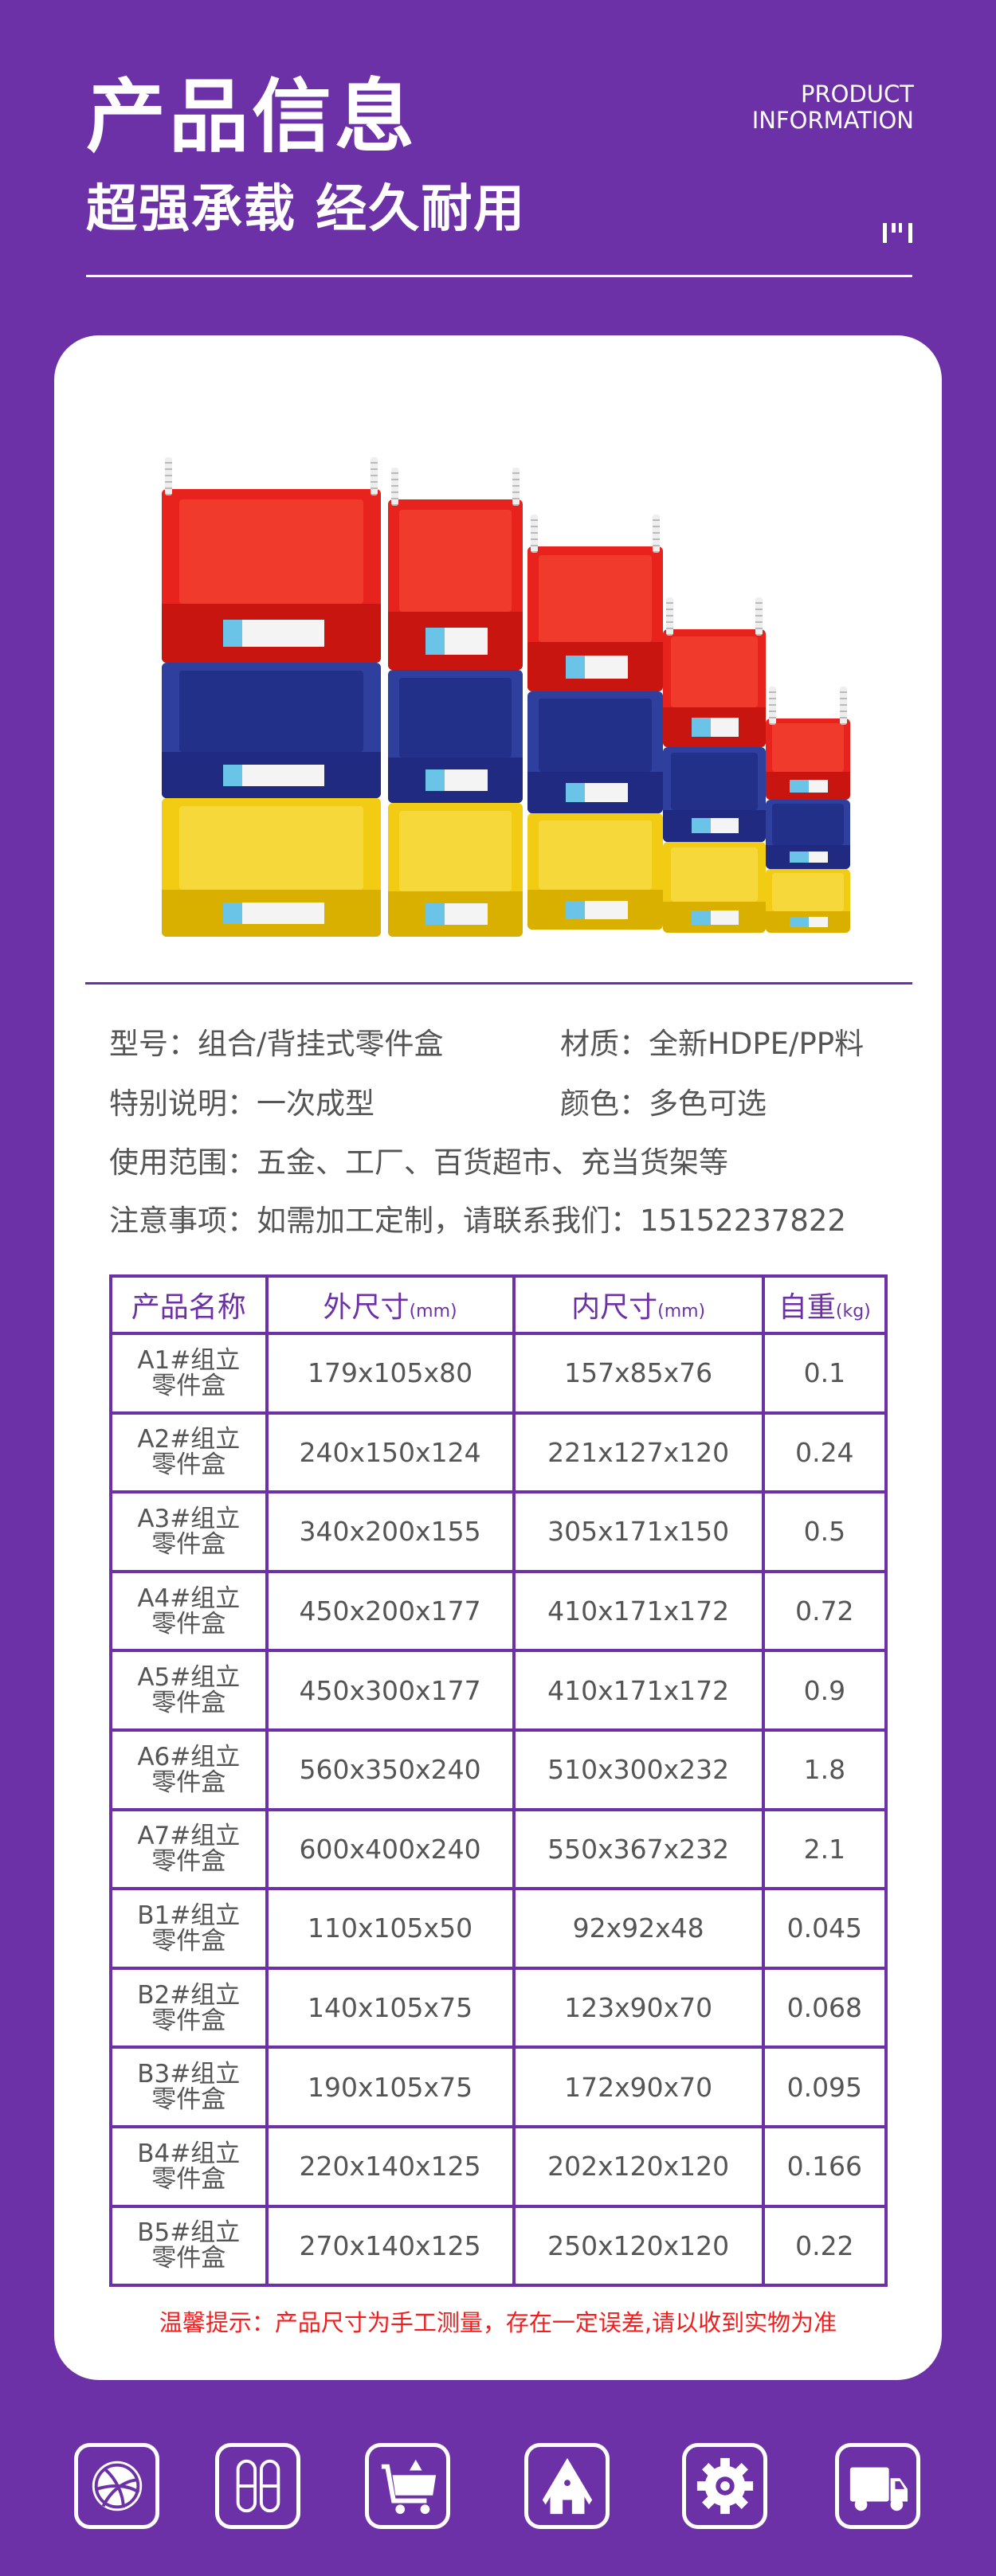  I want to click on page-subtitle: 超强承载 经久耐用, so click(306, 209).